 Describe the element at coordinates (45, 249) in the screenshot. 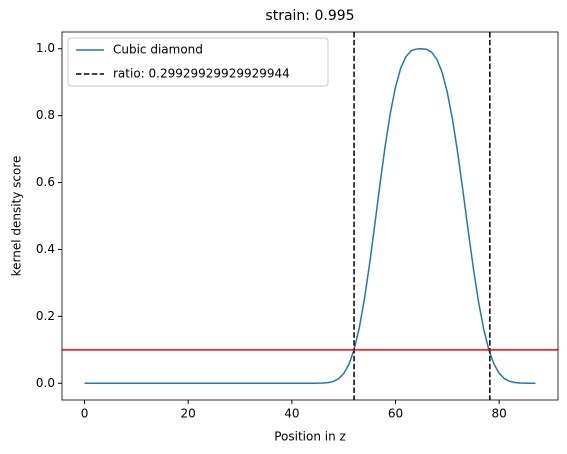

I see `y-tick-label: 0.4` at that location.